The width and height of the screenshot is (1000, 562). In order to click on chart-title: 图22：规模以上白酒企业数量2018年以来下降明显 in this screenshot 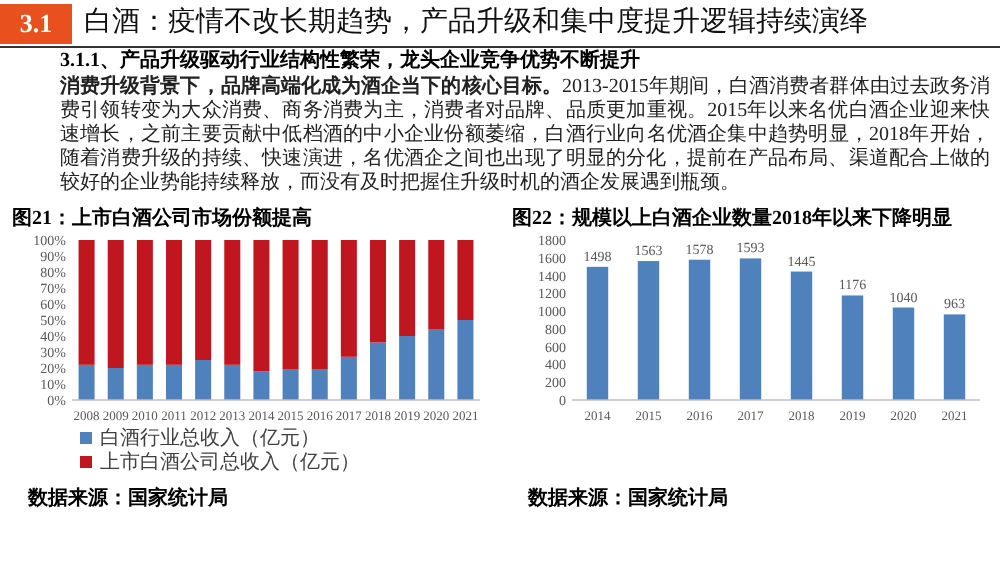, I will do `click(732, 218)`.